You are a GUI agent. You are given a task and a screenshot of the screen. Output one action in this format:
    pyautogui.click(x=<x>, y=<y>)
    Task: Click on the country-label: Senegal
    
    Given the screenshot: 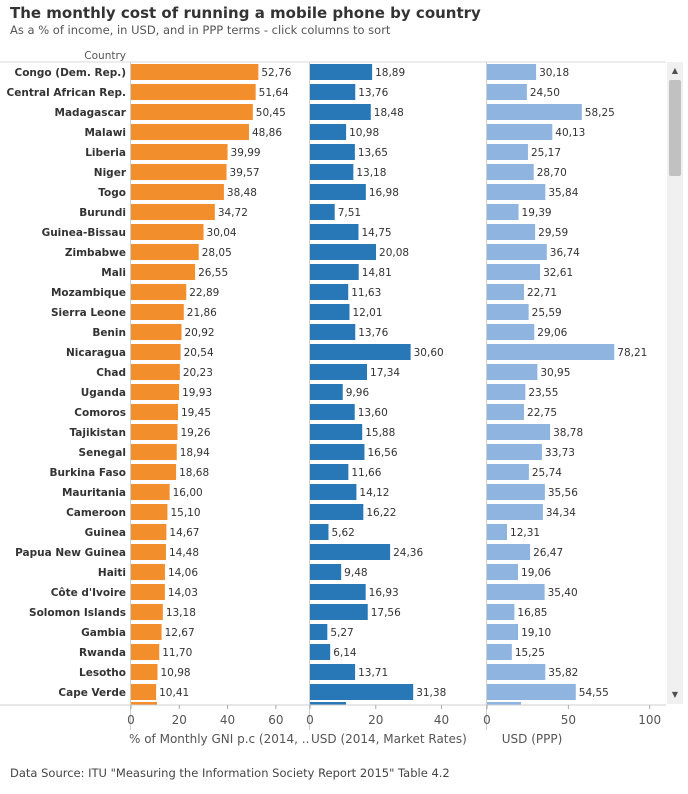 What is the action you would take?
    pyautogui.click(x=102, y=453)
    